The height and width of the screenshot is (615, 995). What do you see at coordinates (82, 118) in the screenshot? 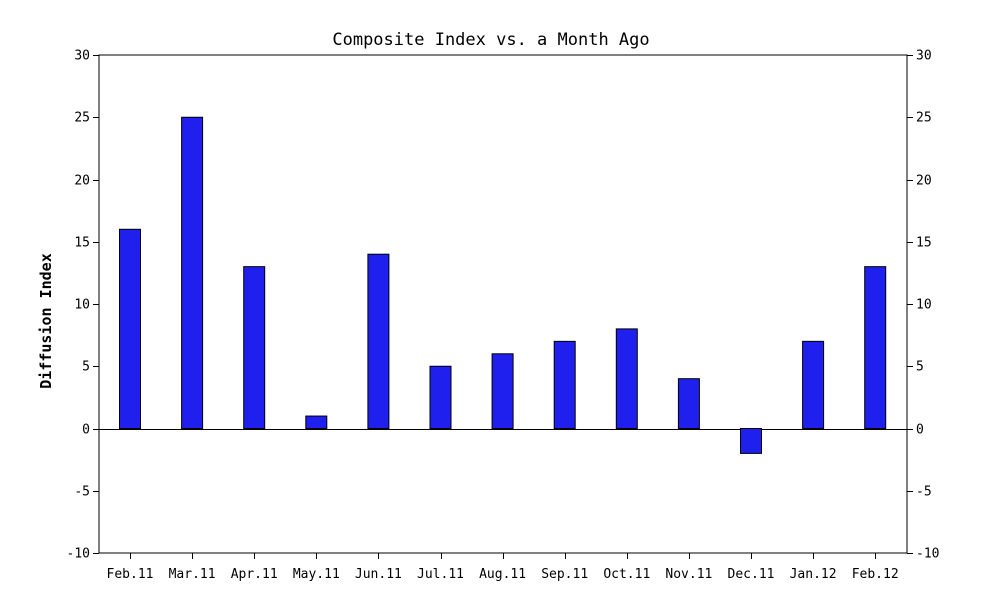
I see `y-tick-label-left: 25` at bounding box center [82, 118].